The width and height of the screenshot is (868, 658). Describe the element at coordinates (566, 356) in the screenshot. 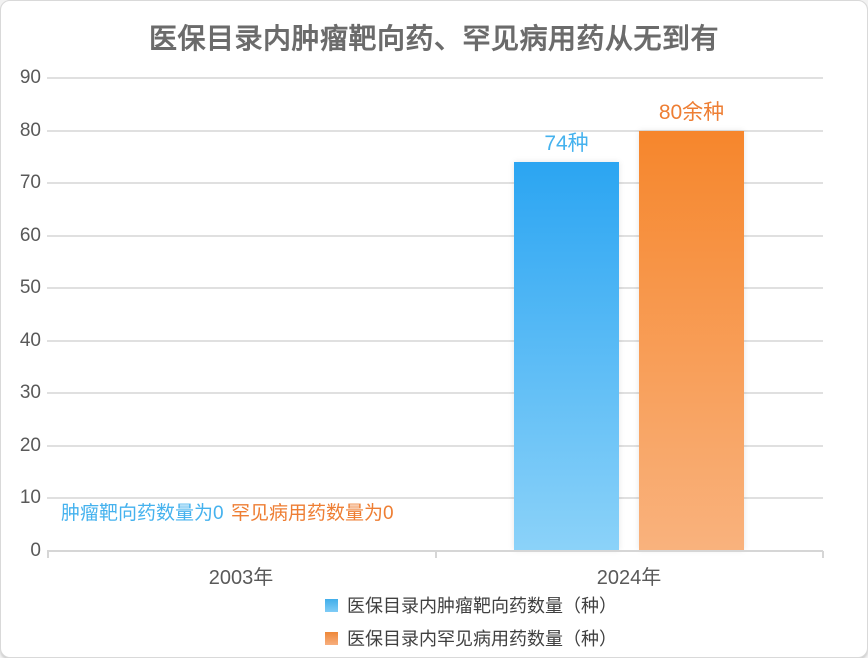

I see `bar-tumor-2024` at that location.